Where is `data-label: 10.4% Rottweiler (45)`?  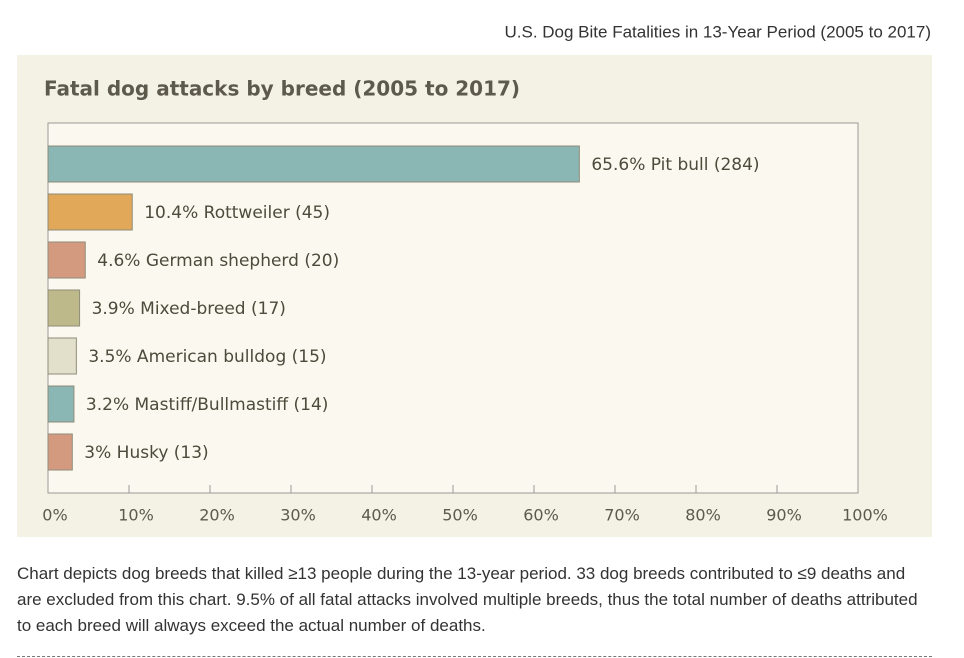 data-label: 10.4% Rottweiler (45) is located at coordinates (237, 213).